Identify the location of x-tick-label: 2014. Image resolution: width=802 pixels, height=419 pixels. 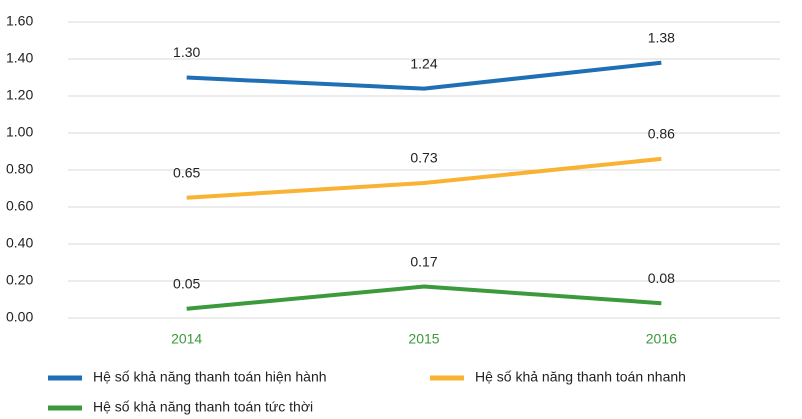
(186, 339).